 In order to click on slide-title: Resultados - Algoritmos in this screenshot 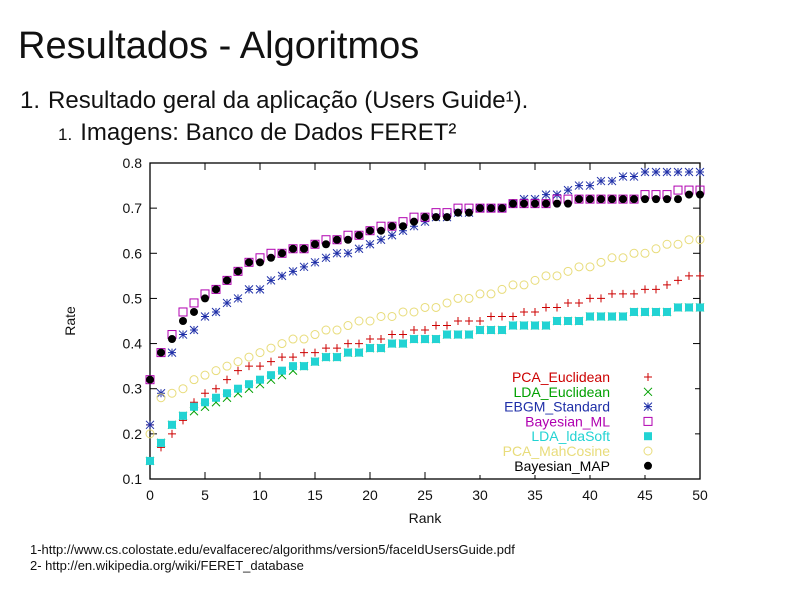, I will do `click(219, 46)`.